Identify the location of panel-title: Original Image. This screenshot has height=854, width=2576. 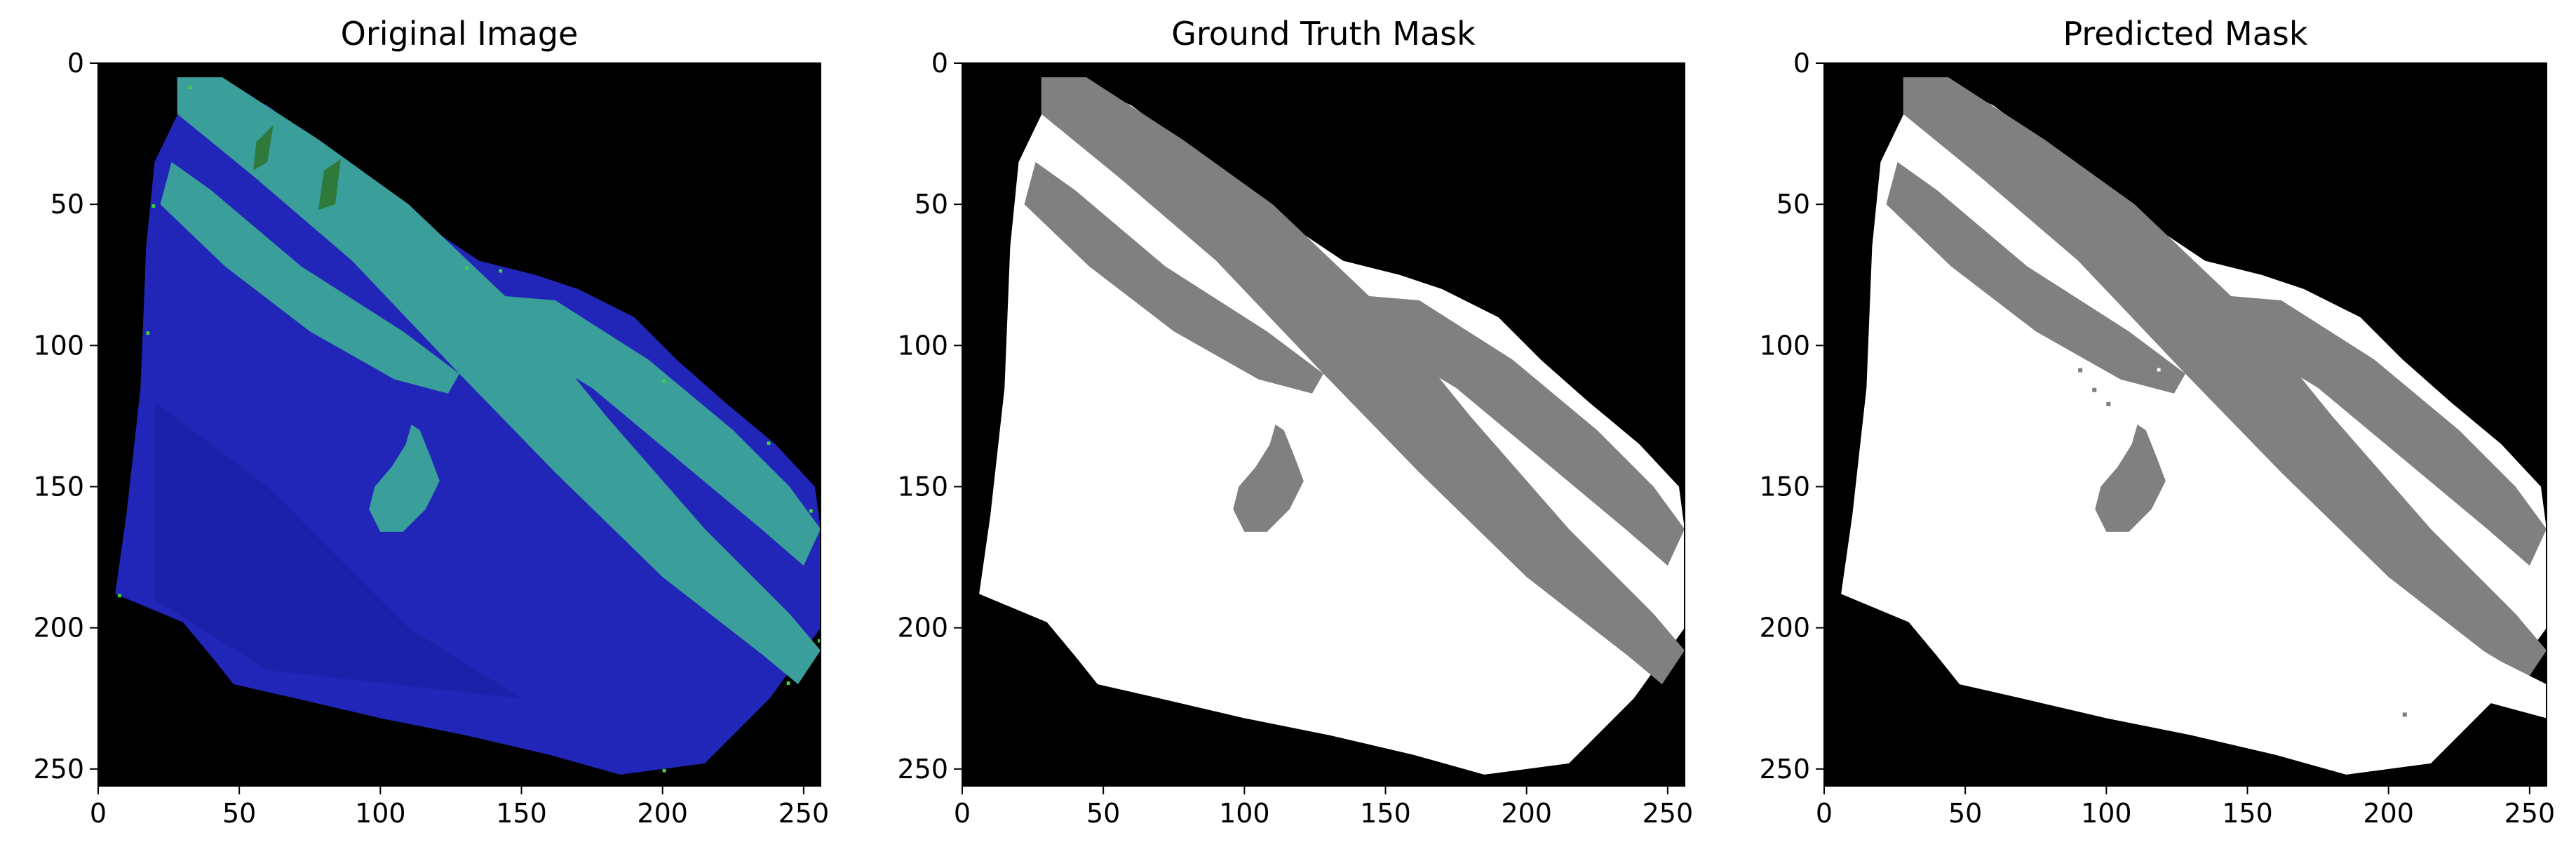
(460, 34).